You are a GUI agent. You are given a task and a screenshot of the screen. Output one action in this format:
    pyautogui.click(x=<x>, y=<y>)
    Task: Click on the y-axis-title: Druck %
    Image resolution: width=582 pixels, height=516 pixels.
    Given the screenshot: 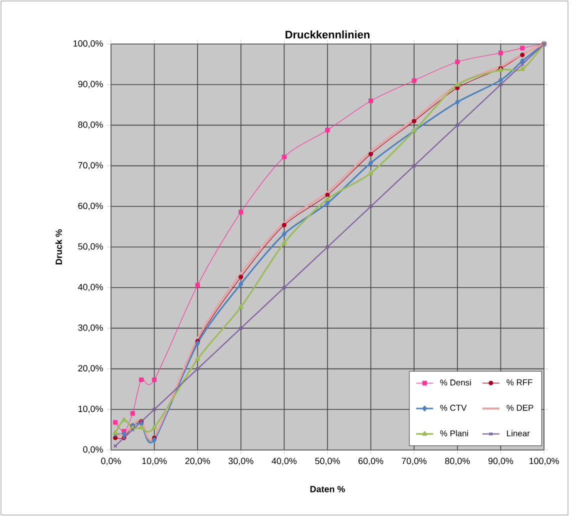 What is the action you would take?
    pyautogui.click(x=58, y=246)
    